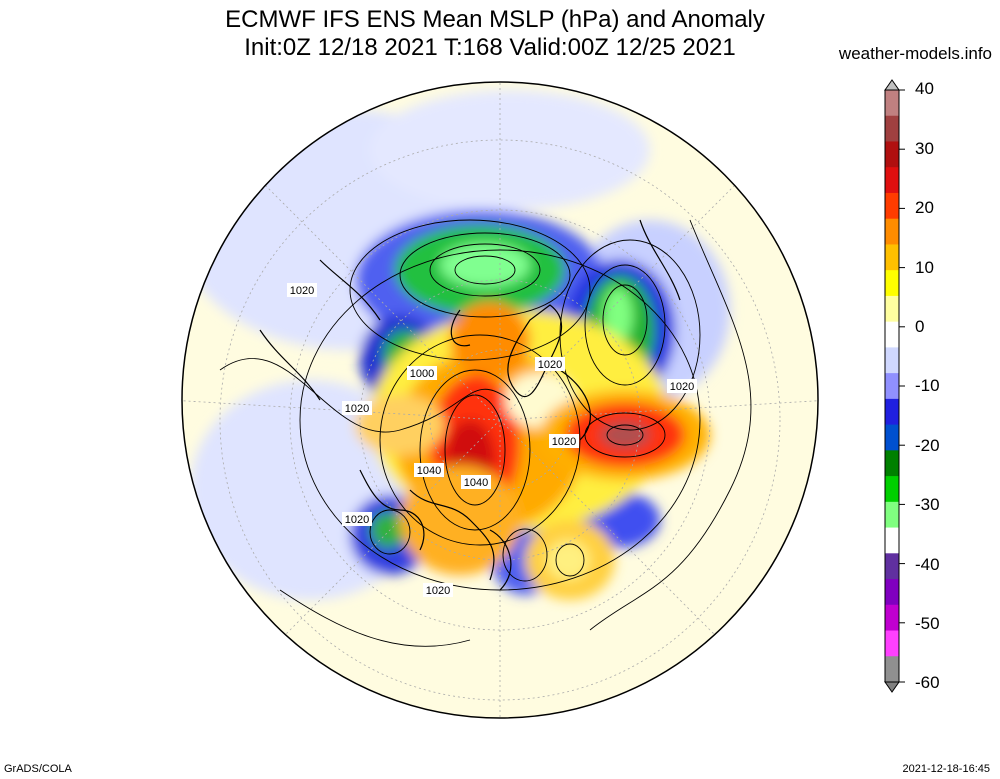  I want to click on colorbar-tick-label: 0, so click(920, 326).